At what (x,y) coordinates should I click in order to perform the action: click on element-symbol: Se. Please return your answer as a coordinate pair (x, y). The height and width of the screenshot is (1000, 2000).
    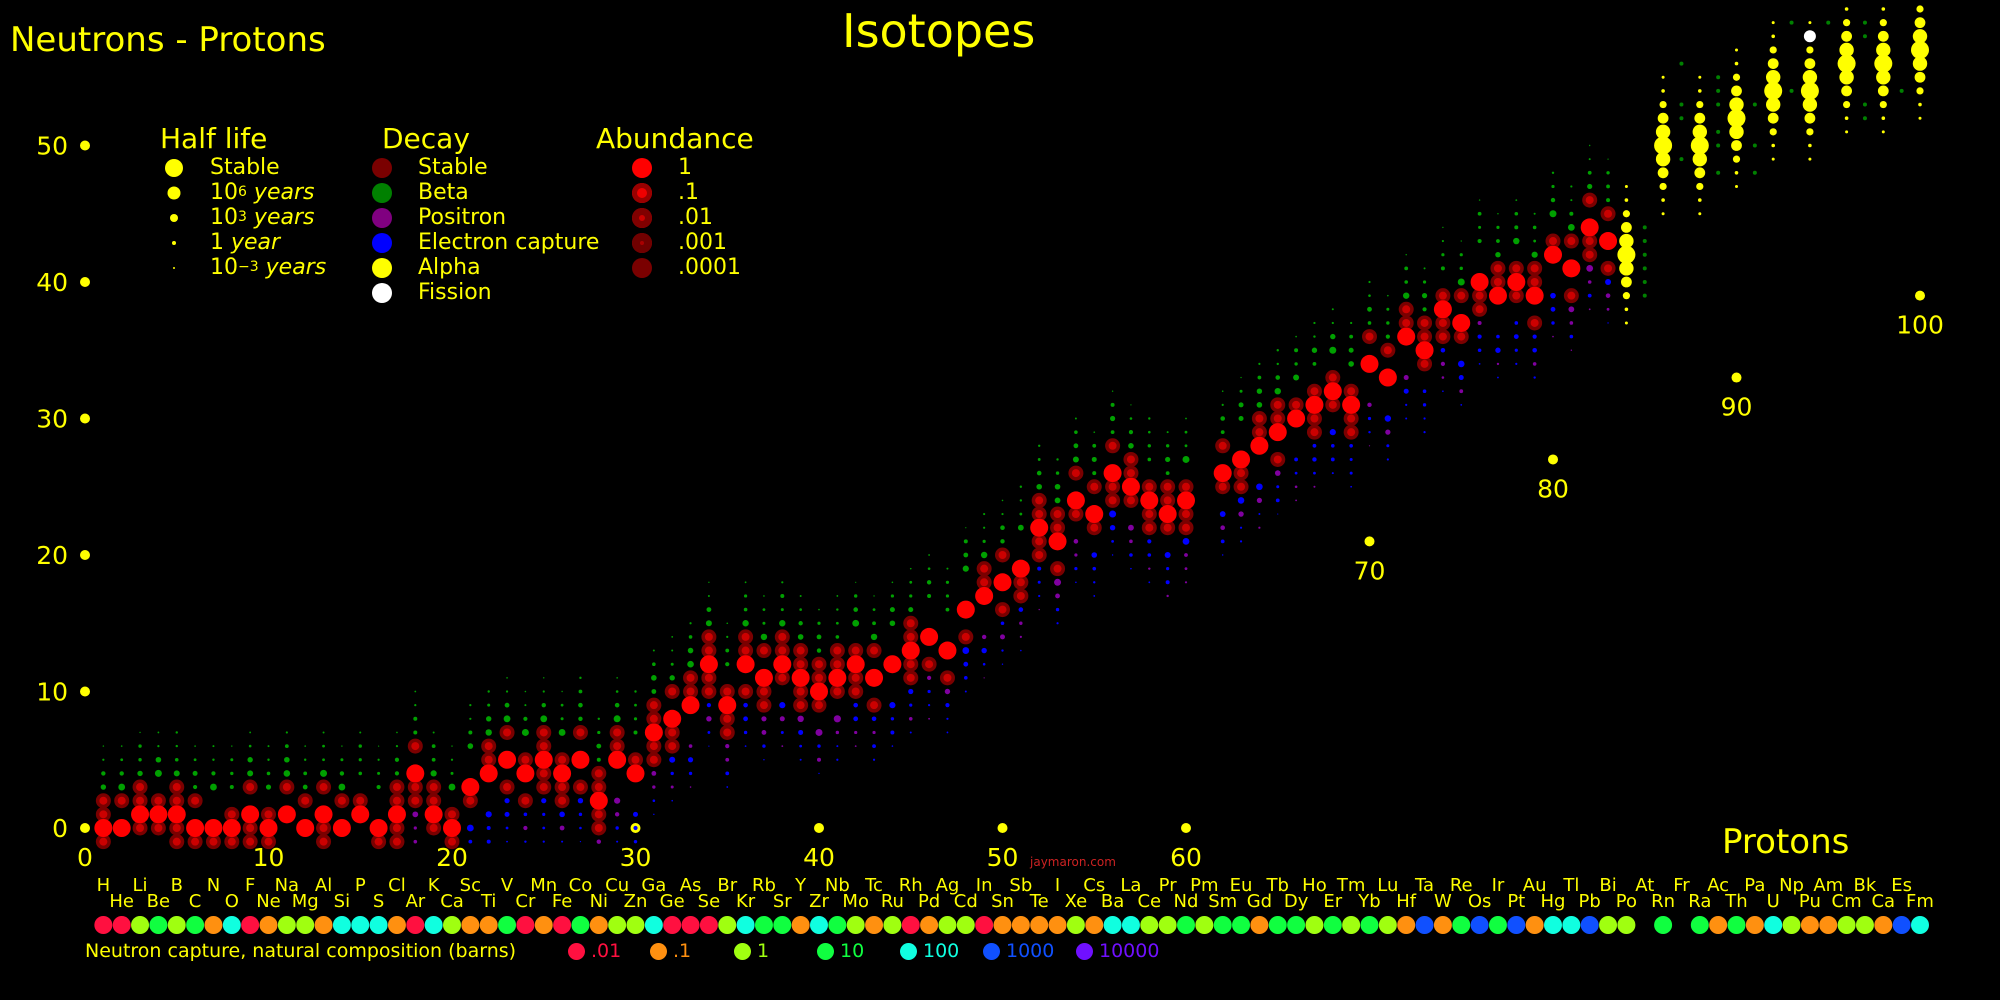
    Looking at the image, I should click on (709, 901).